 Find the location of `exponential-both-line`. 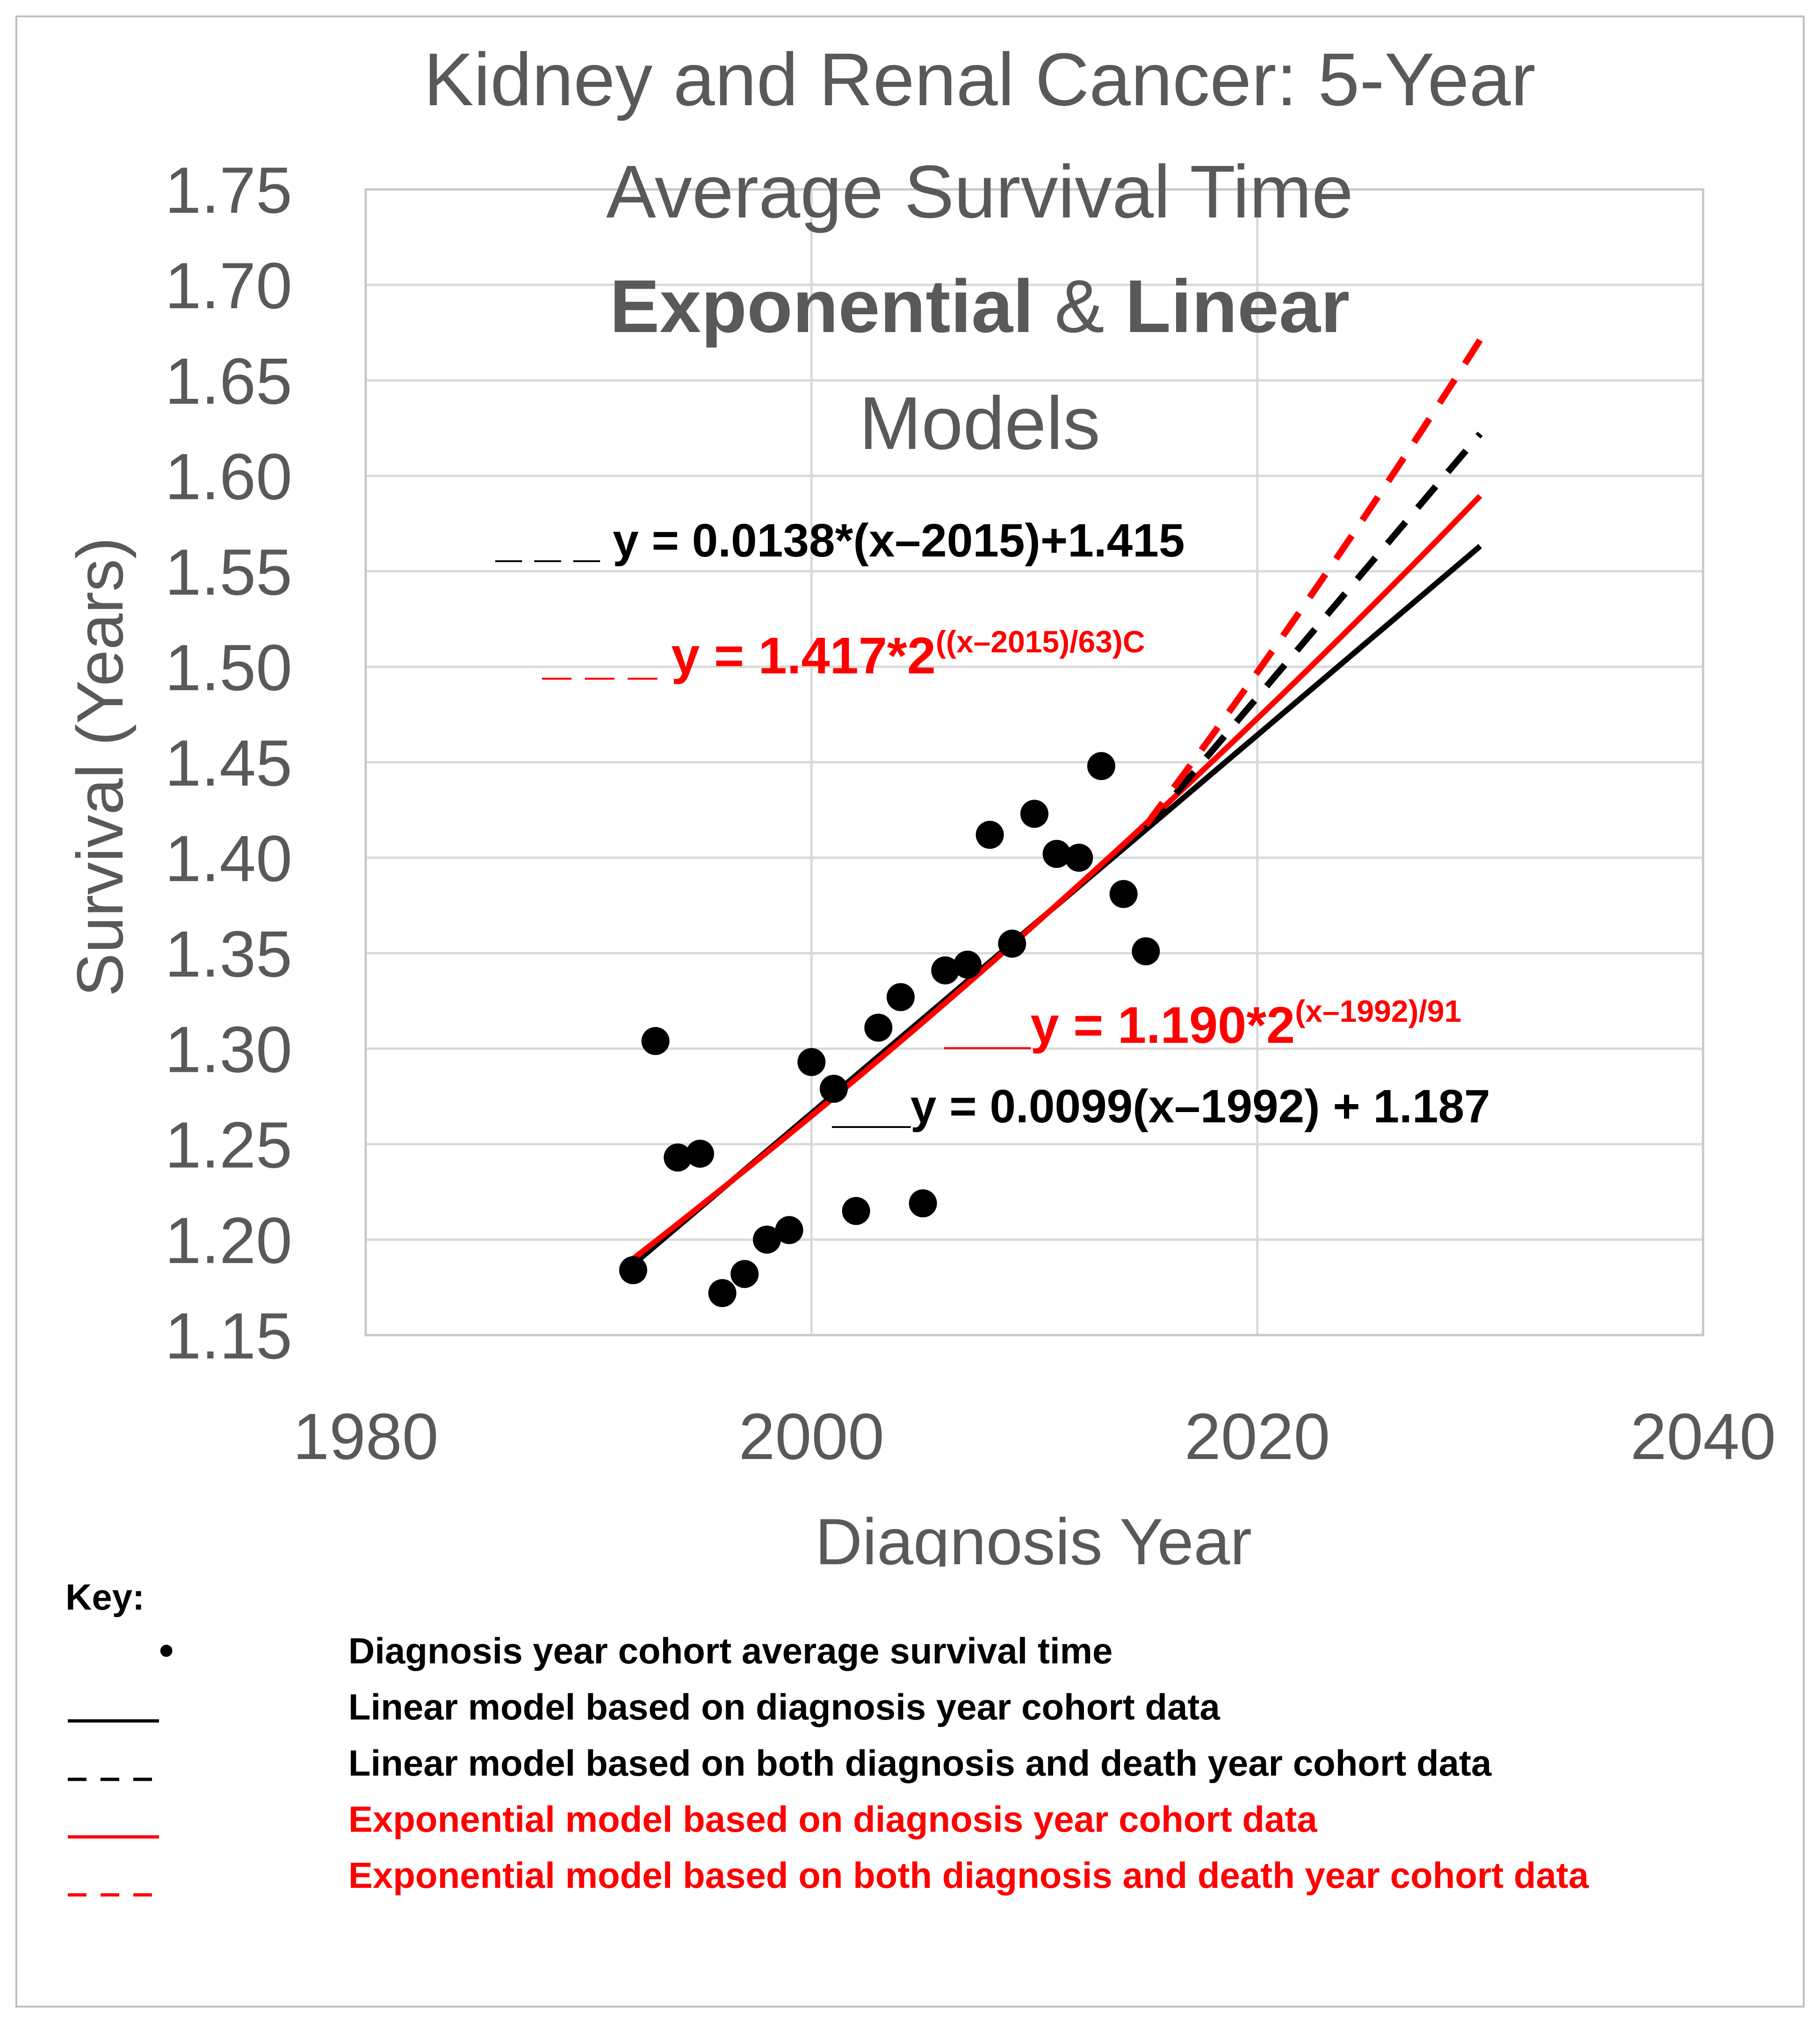

exponential-both-line is located at coordinates (1313, 582).